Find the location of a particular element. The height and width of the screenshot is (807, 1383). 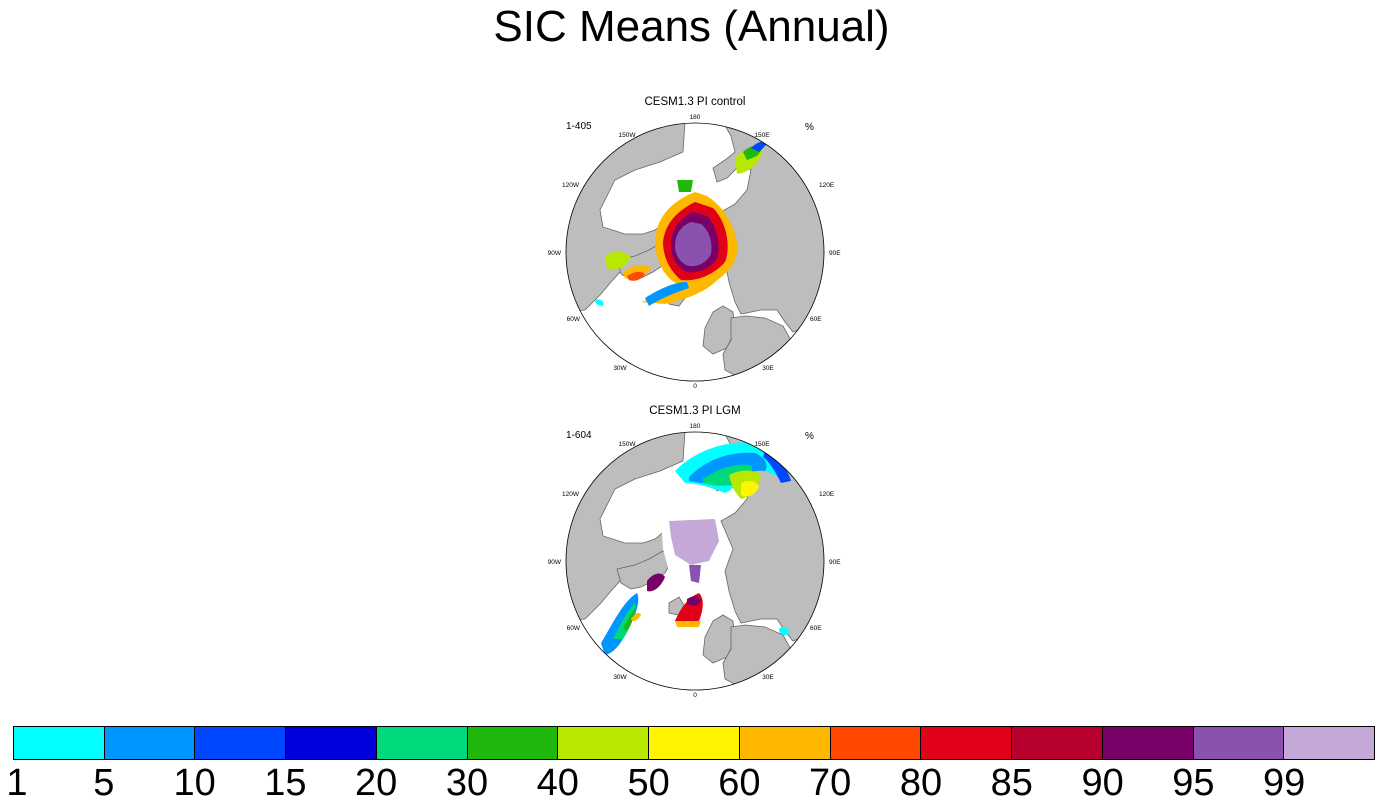

colorbar is located at coordinates (694, 743).